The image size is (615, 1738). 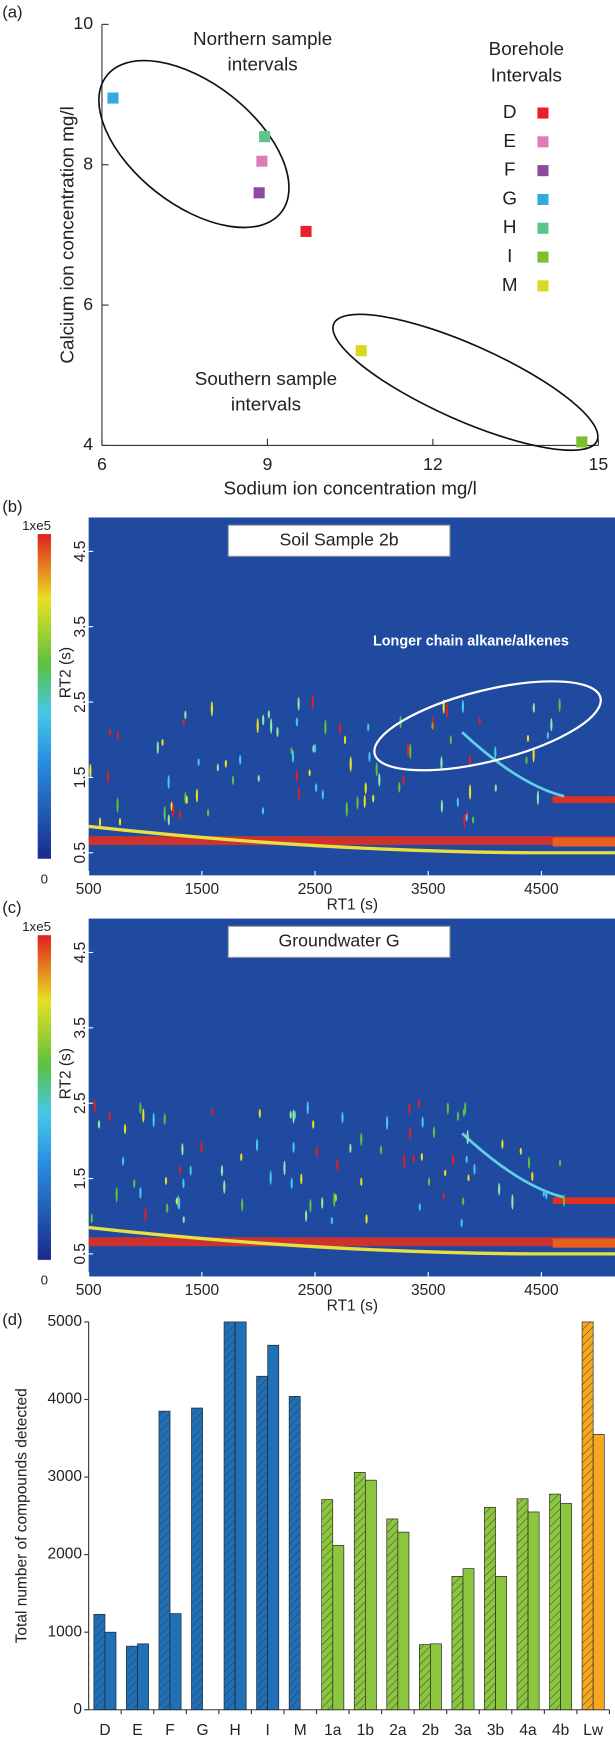 What do you see at coordinates (66, 672) in the screenshot?
I see `y-axis-label: RT2 (s)` at bounding box center [66, 672].